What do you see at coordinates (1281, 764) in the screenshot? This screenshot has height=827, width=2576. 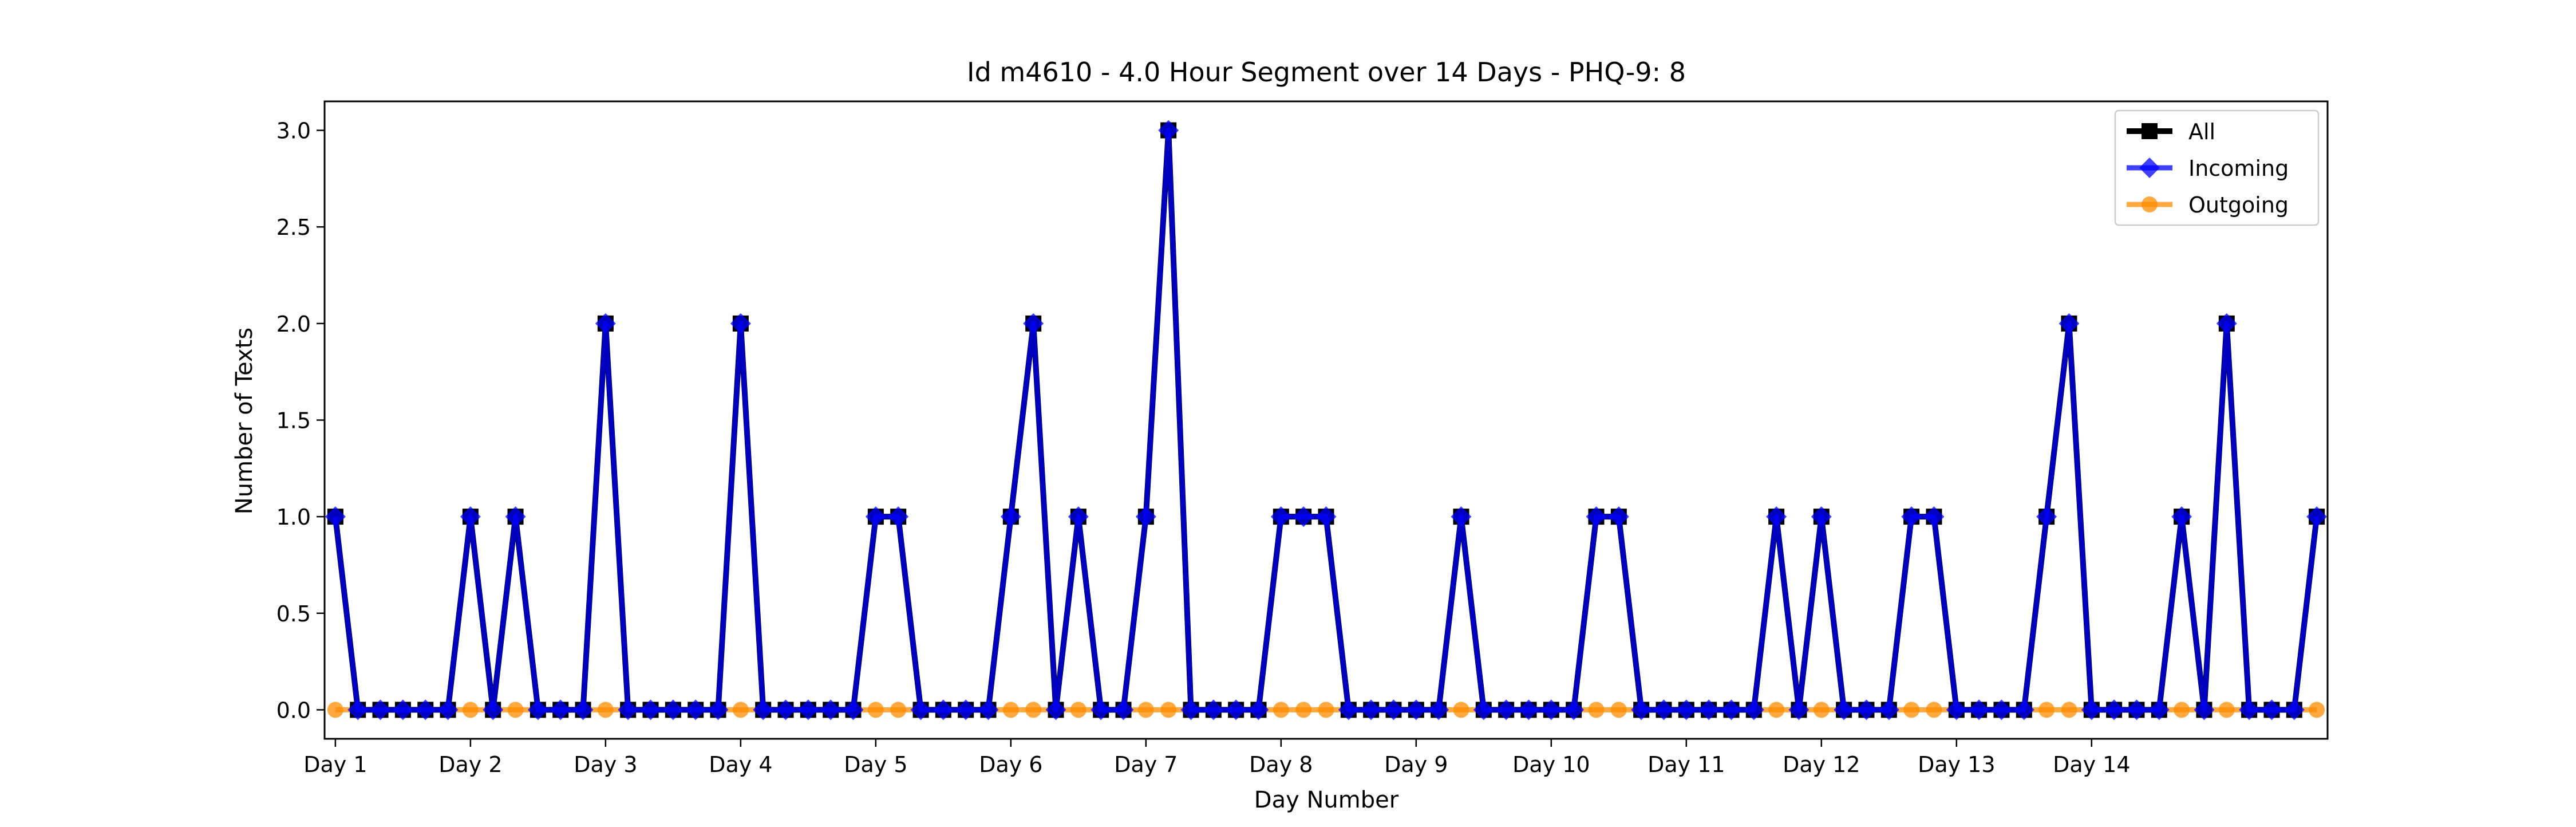 I see `x-tick-label: Day 8` at bounding box center [1281, 764].